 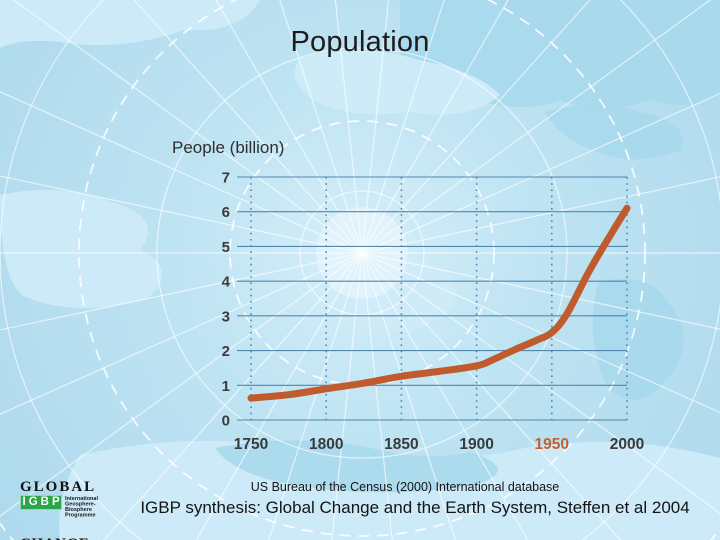 What do you see at coordinates (251, 444) in the screenshot?
I see `x-tick-label-1750: 1750` at bounding box center [251, 444].